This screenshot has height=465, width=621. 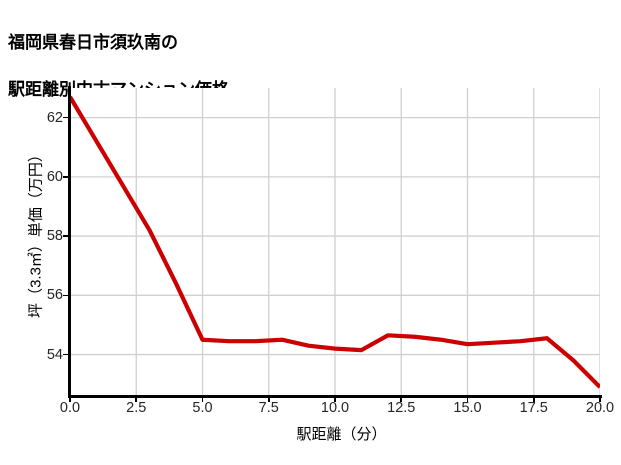 What do you see at coordinates (335, 408) in the screenshot?
I see `x-tick-label: 10.0` at bounding box center [335, 408].